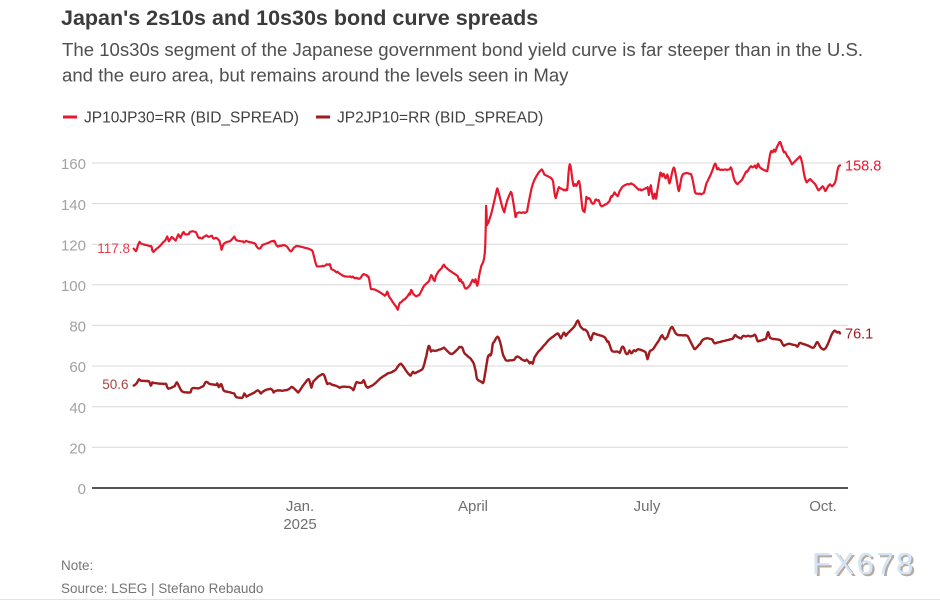 This screenshot has width=940, height=600. Describe the element at coordinates (82, 489) in the screenshot. I see `svg-text: 0` at that location.